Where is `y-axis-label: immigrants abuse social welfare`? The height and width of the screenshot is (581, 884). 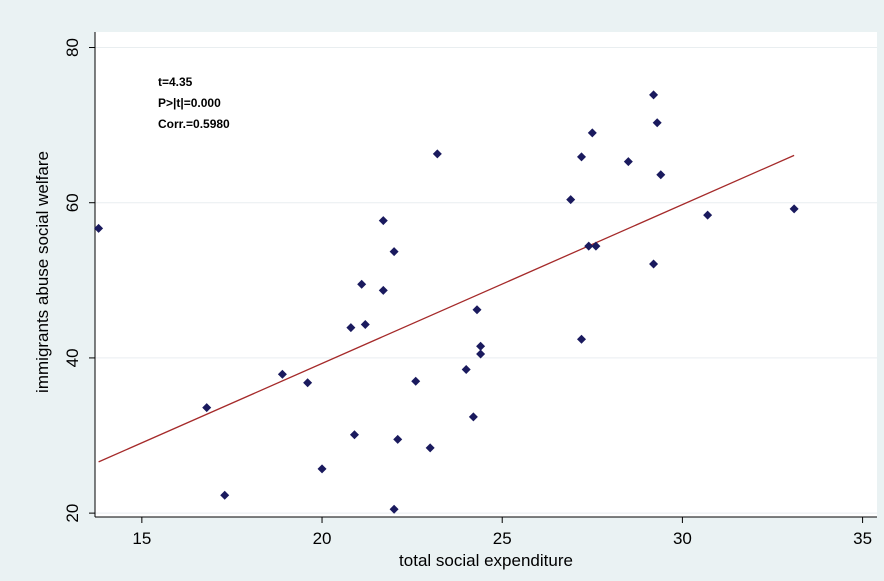 y-axis-label: immigrants abuse social welfare is located at coordinates (42, 272).